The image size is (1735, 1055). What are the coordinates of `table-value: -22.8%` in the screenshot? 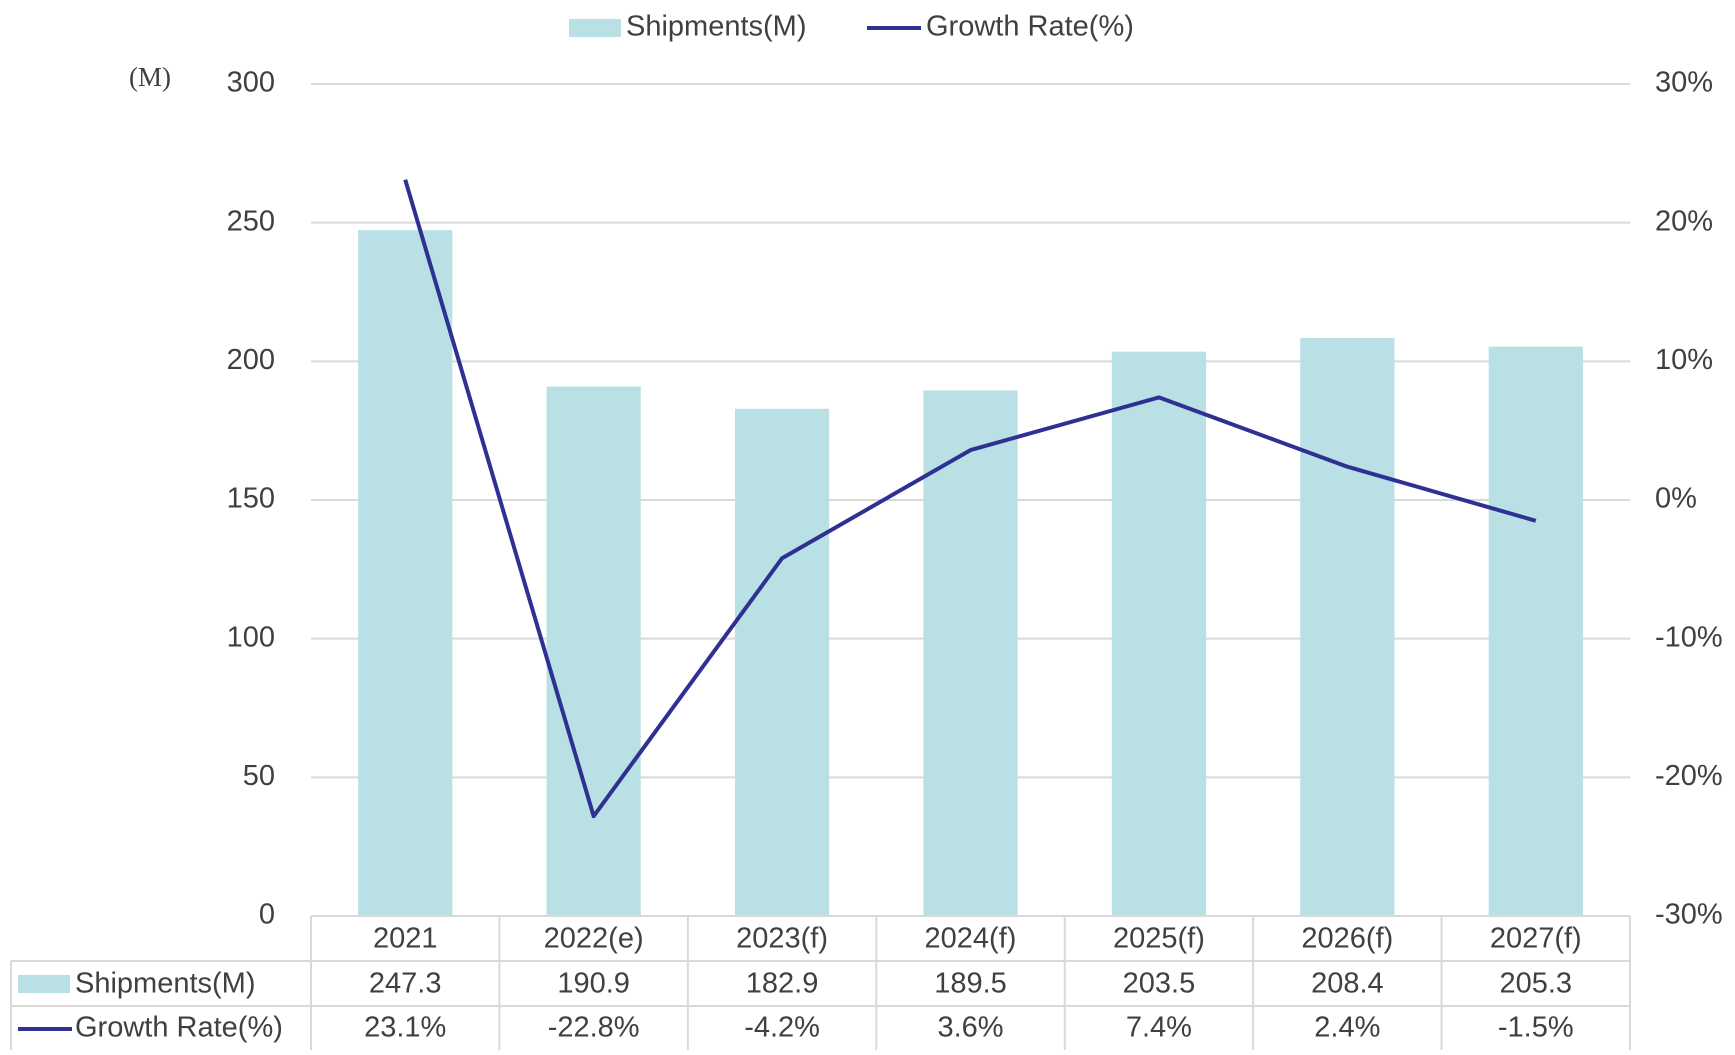 It's located at (594, 1028).